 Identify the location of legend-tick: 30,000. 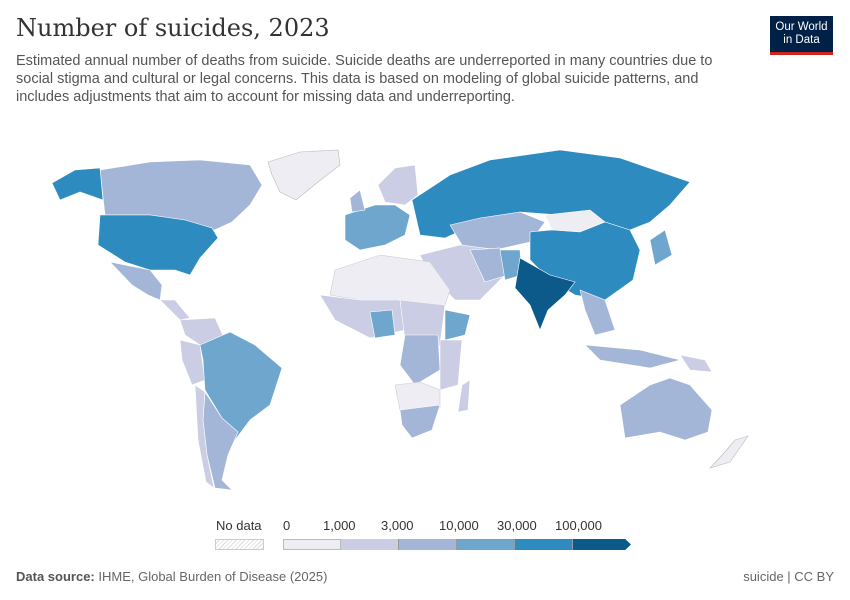
(517, 525).